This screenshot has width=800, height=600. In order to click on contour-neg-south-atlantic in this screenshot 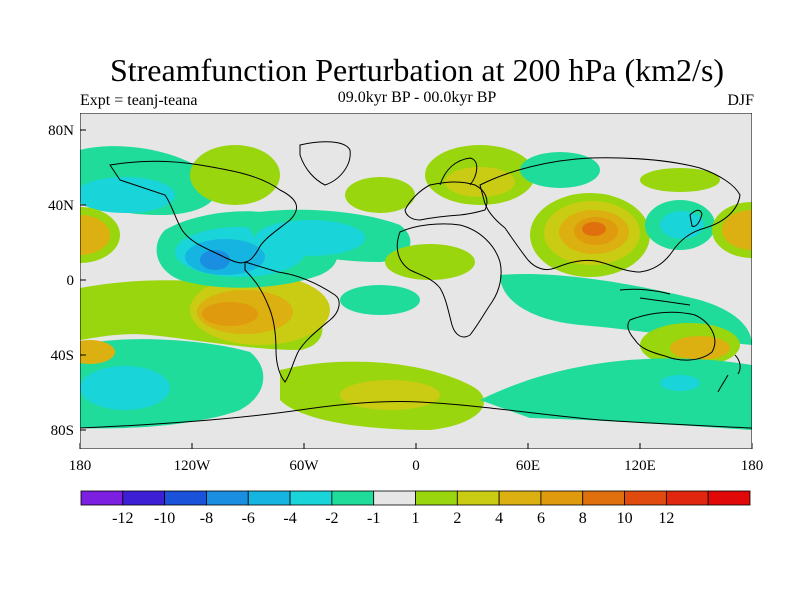, I will do `click(380, 300)`.